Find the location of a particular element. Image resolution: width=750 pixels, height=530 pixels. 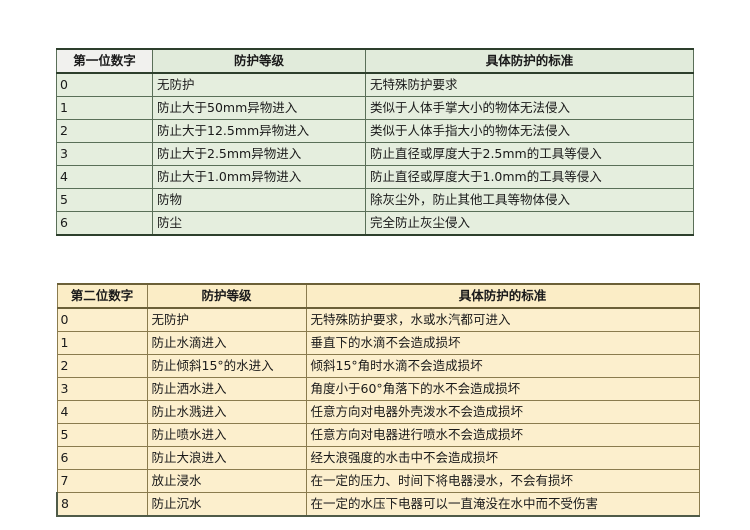

column-header-digit: 第一位数字 is located at coordinates (104, 61).